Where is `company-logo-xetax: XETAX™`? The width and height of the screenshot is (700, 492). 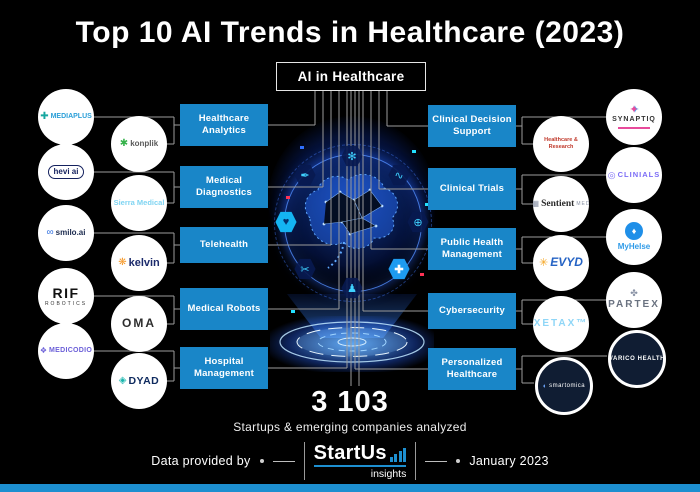 company-logo-xetax: XETAX™ is located at coordinates (561, 324).